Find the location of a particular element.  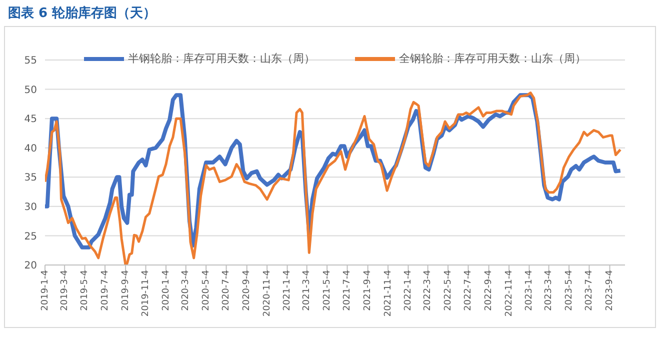

y-tick-label: 20 is located at coordinates (30, 266).